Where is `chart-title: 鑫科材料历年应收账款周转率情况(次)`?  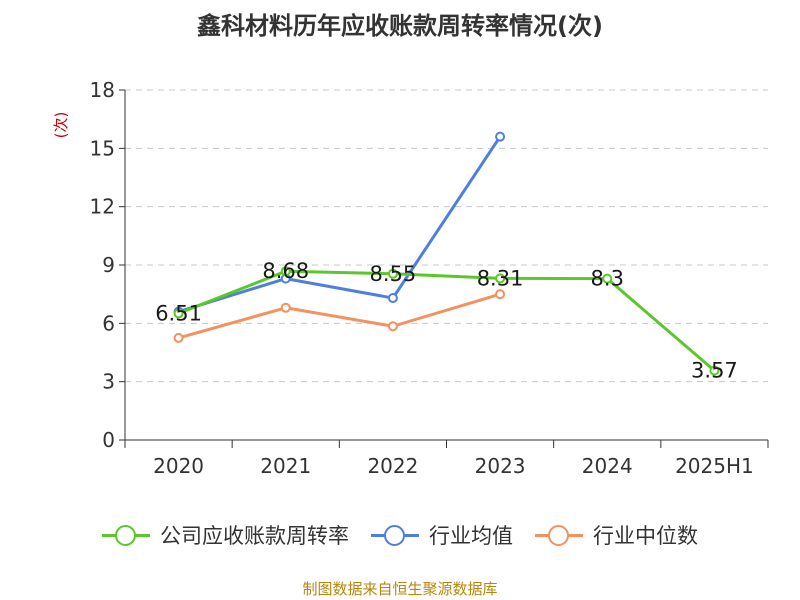
chart-title: 鑫科材料历年应收账款周转率情况(次) is located at coordinates (400, 26).